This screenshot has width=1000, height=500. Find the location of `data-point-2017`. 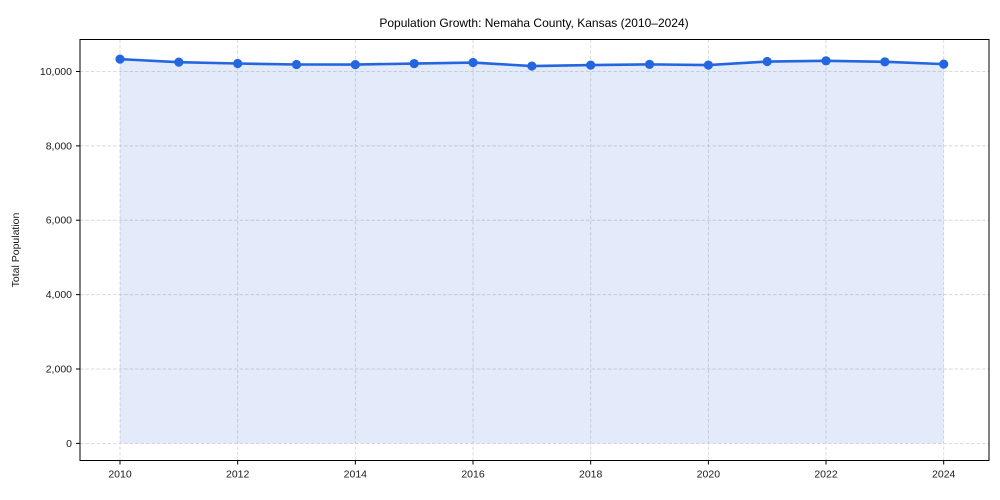

data-point-2017 is located at coordinates (532, 66).